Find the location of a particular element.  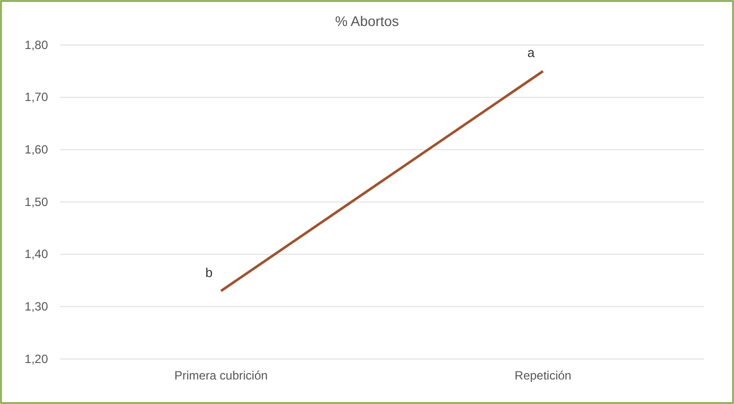

chart-title: % Abortos is located at coordinates (367, 21).